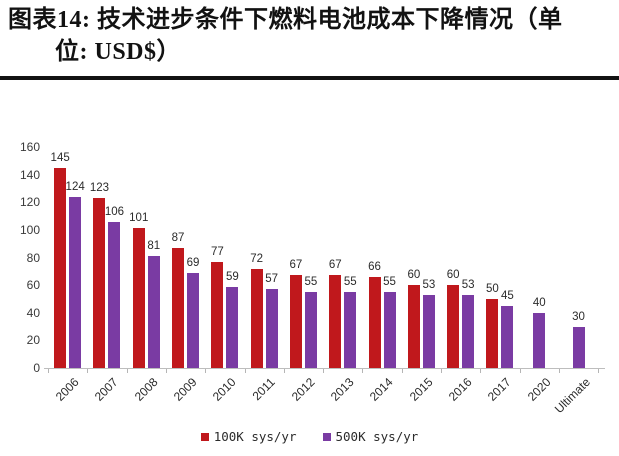  What do you see at coordinates (499, 389) in the screenshot?
I see `x-axis-tick-label: 2017` at bounding box center [499, 389].